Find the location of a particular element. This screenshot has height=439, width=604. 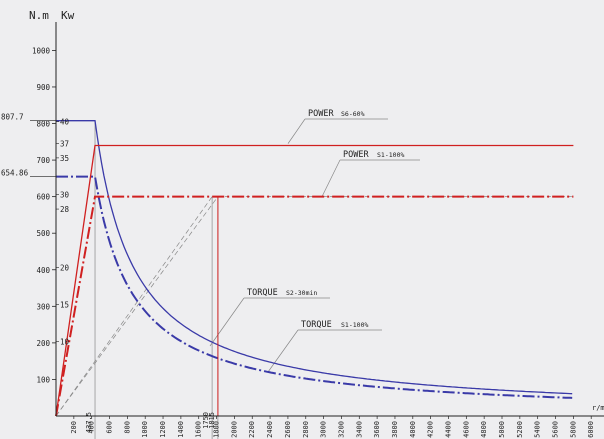

kw-tick-label-20: 20 is located at coordinates (65, 268).